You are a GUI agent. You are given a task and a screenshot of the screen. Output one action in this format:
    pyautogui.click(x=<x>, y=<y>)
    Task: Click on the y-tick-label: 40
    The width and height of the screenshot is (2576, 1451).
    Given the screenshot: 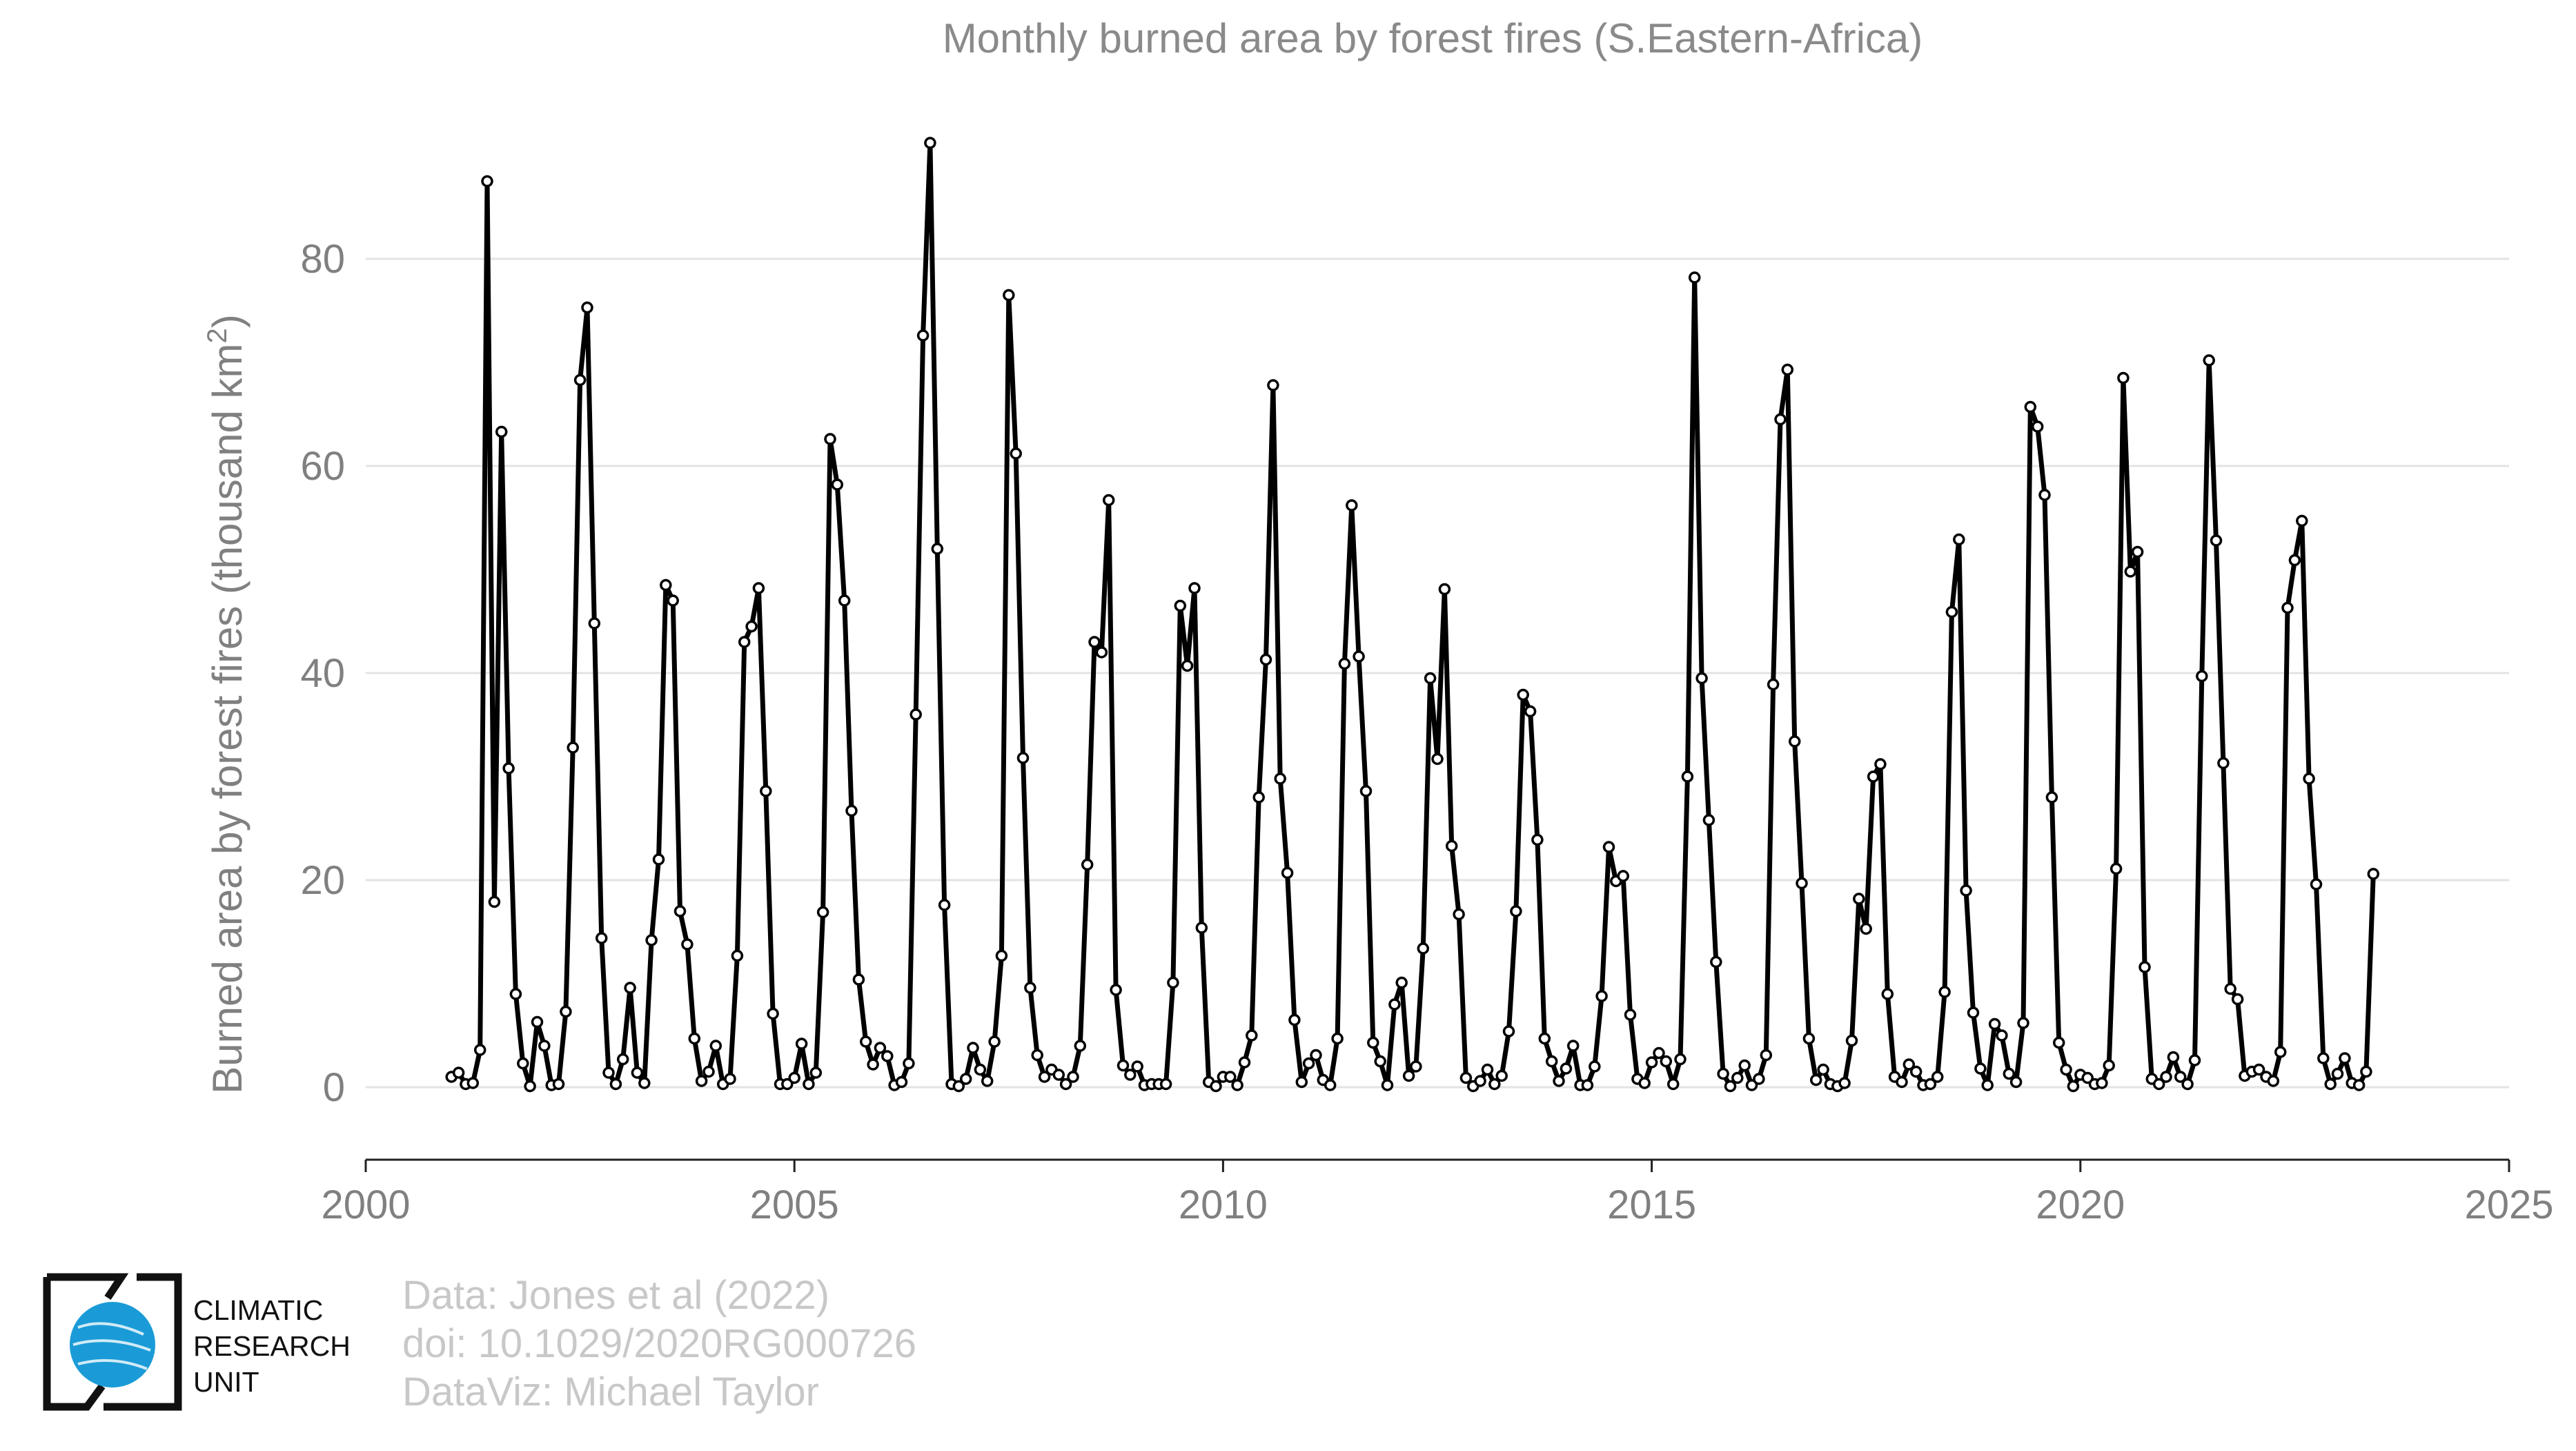 What is the action you would take?
    pyautogui.click(x=322, y=673)
    